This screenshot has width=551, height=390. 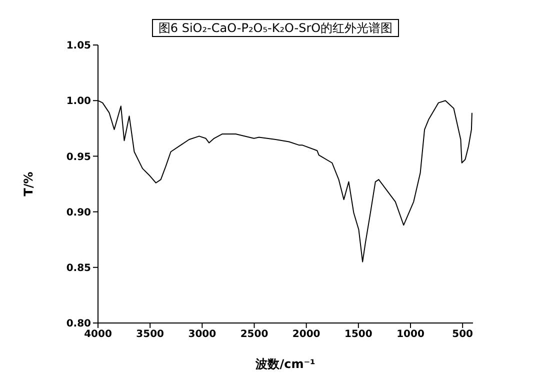 What do you see at coordinates (79, 212) in the screenshot?
I see `y-tick-label: 0.90` at bounding box center [79, 212].